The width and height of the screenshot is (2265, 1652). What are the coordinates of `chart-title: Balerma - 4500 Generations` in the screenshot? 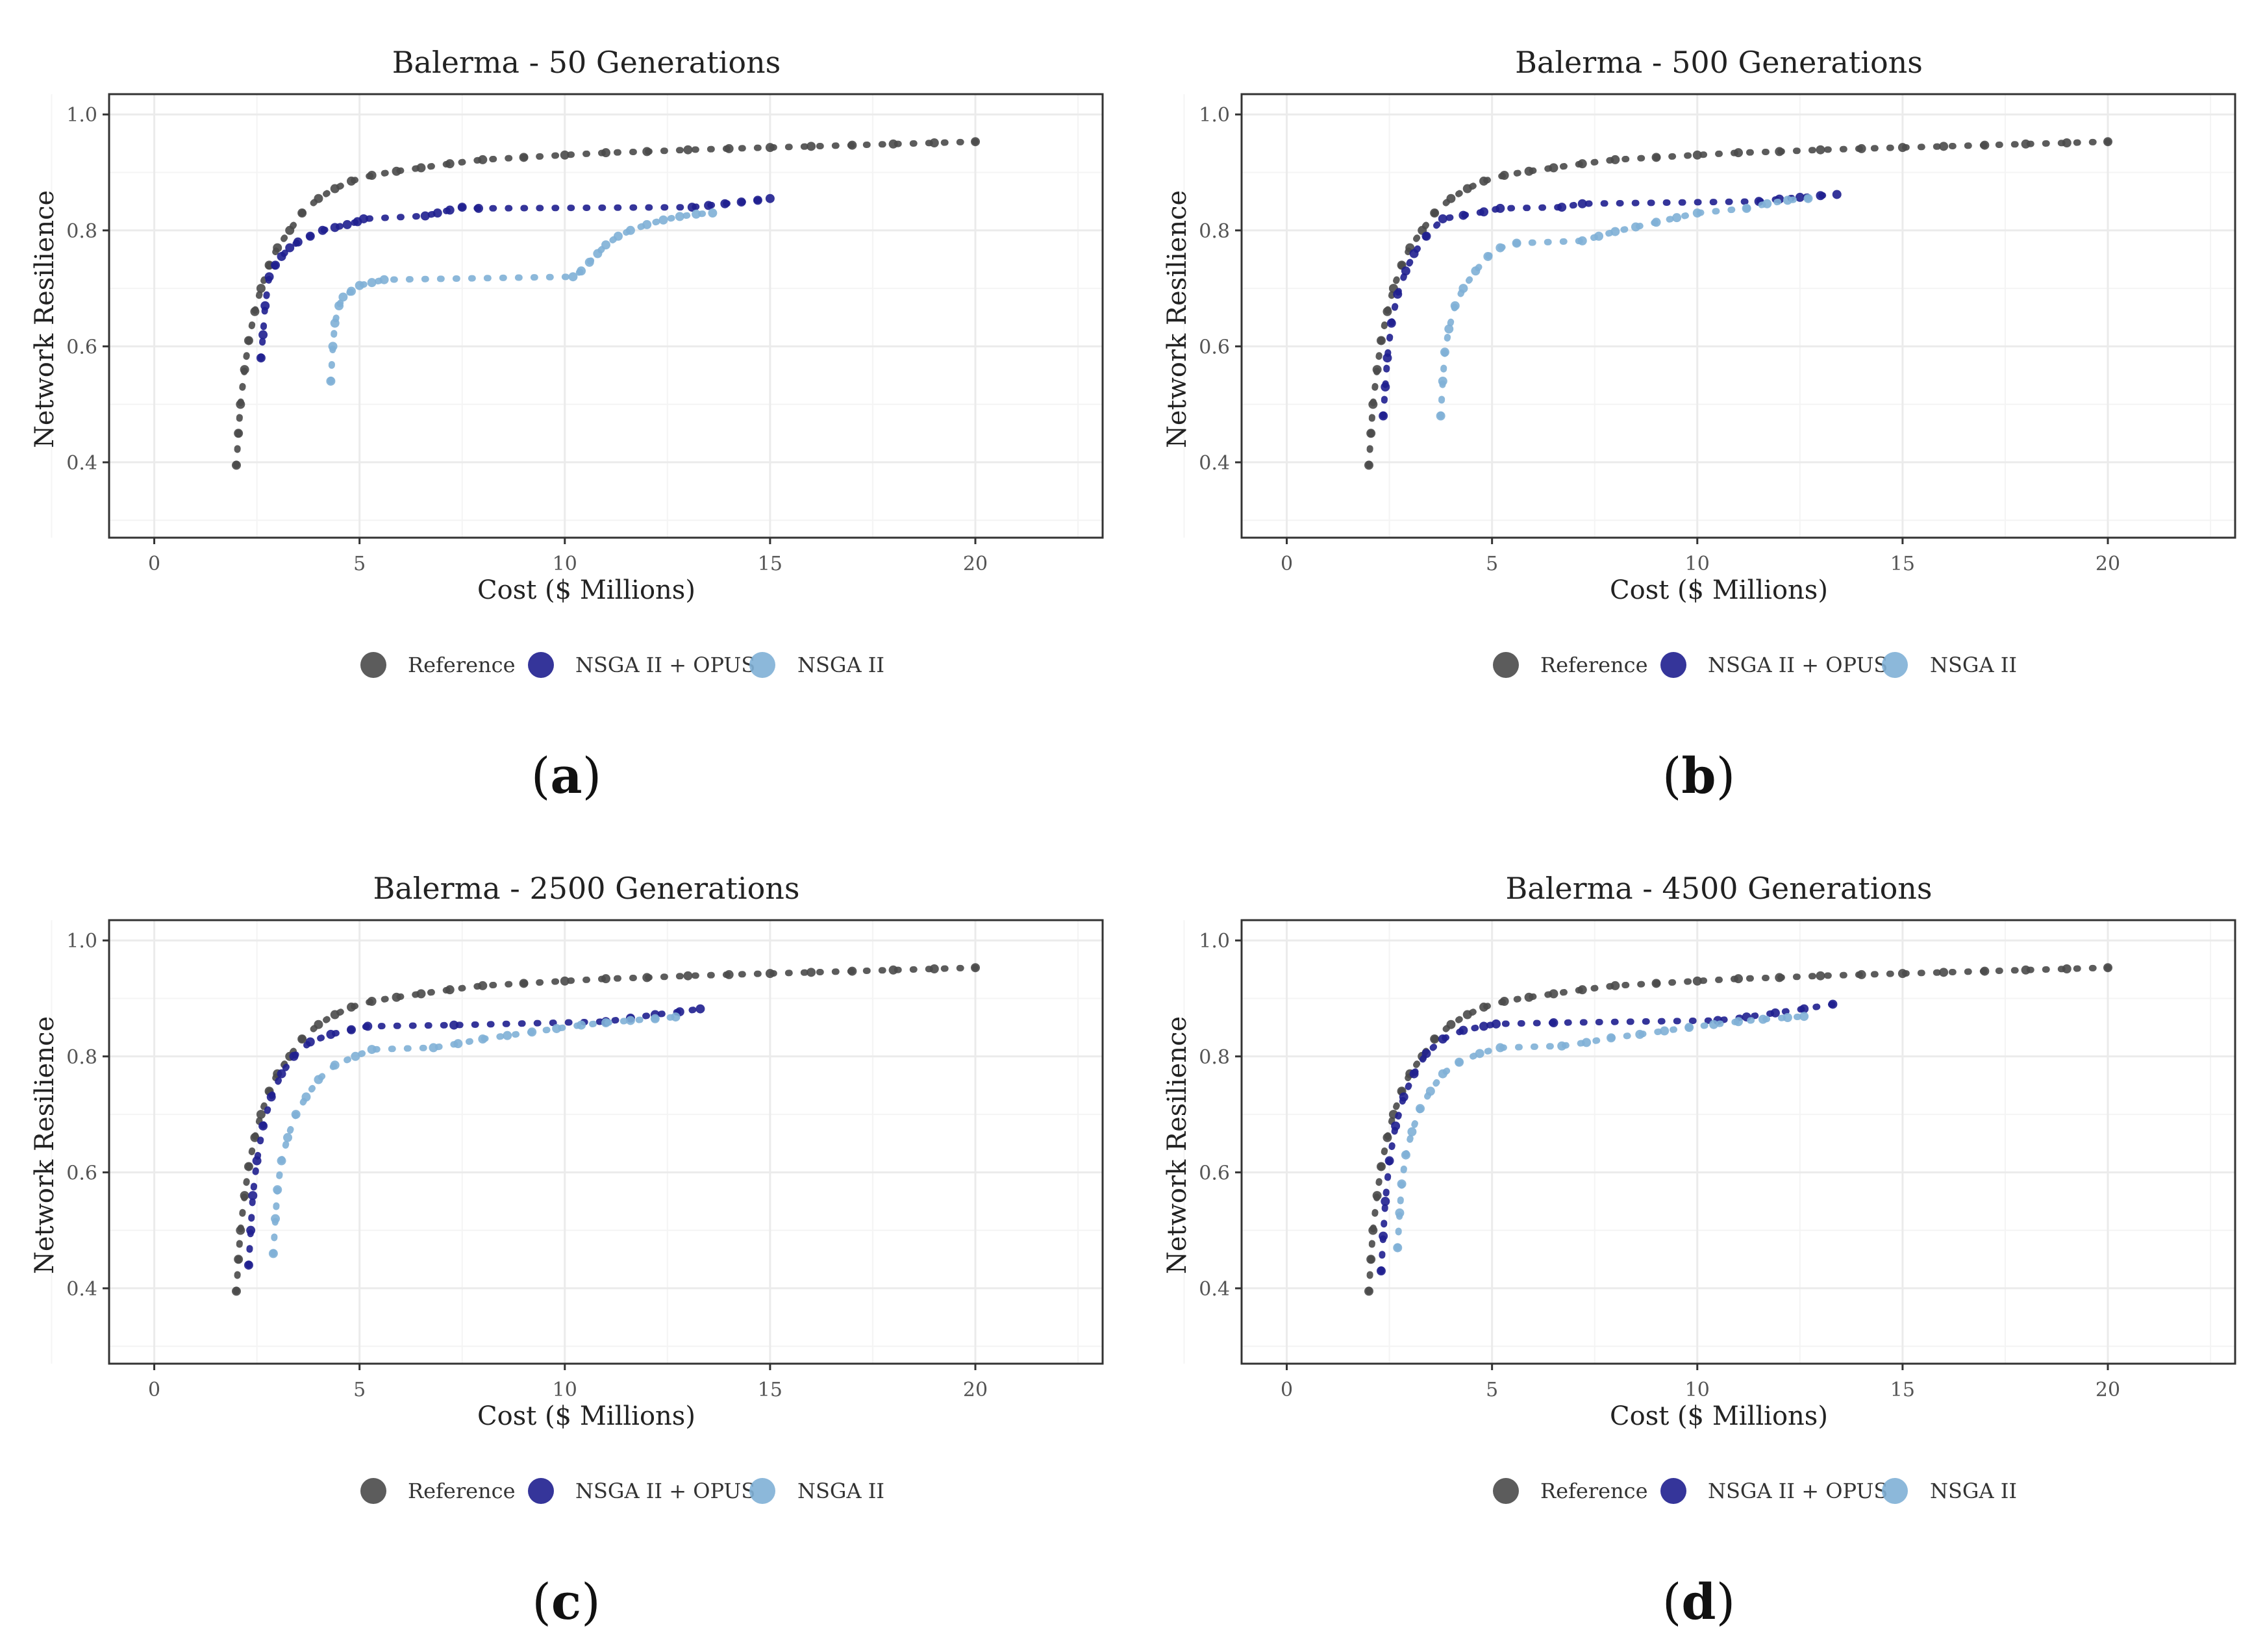 It's located at (1718, 889).